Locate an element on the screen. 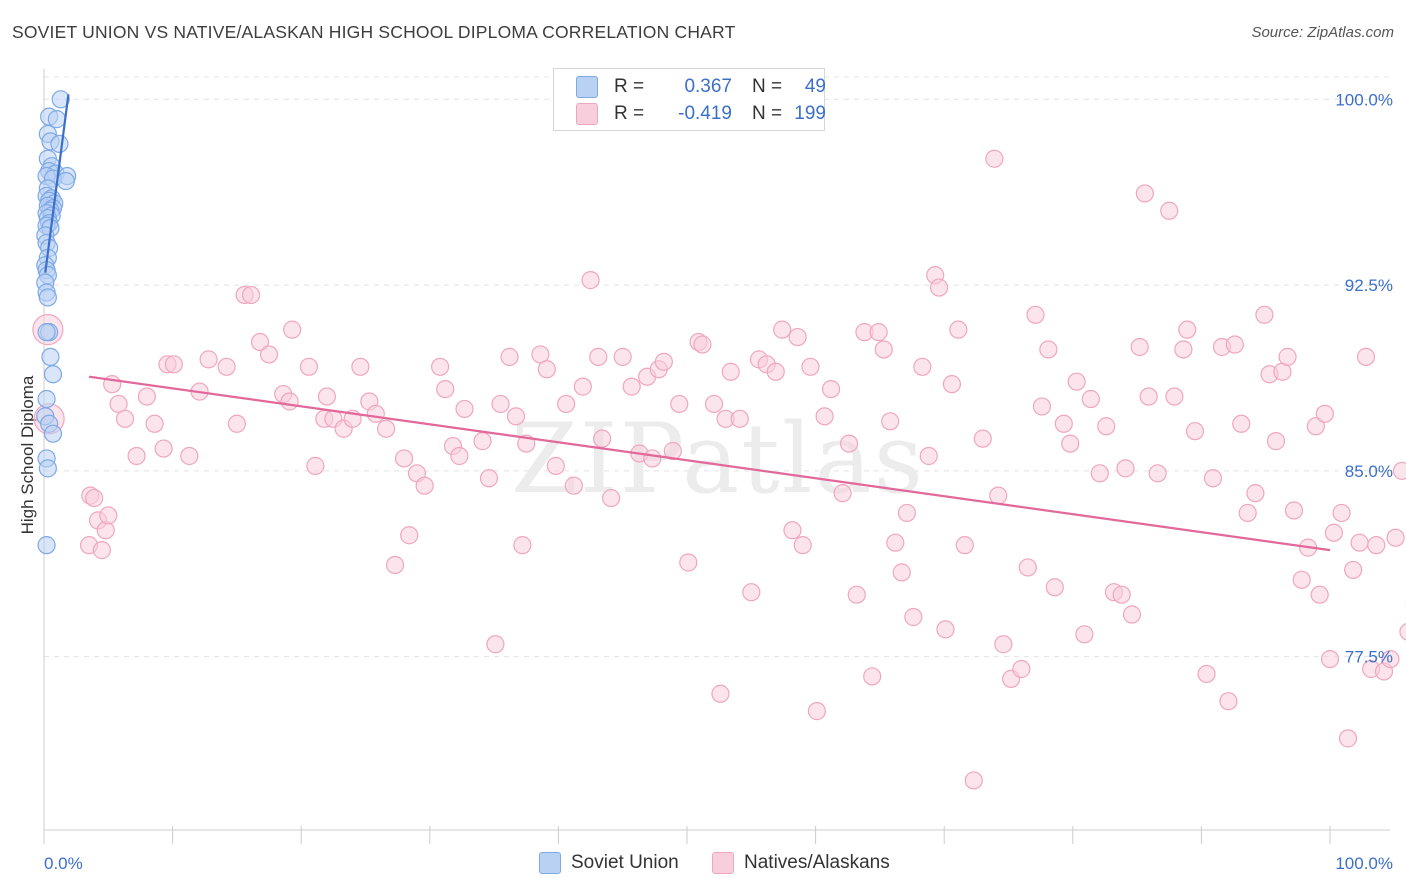 The image size is (1406, 892). x-tick-label: 100.0% is located at coordinates (1364, 863).